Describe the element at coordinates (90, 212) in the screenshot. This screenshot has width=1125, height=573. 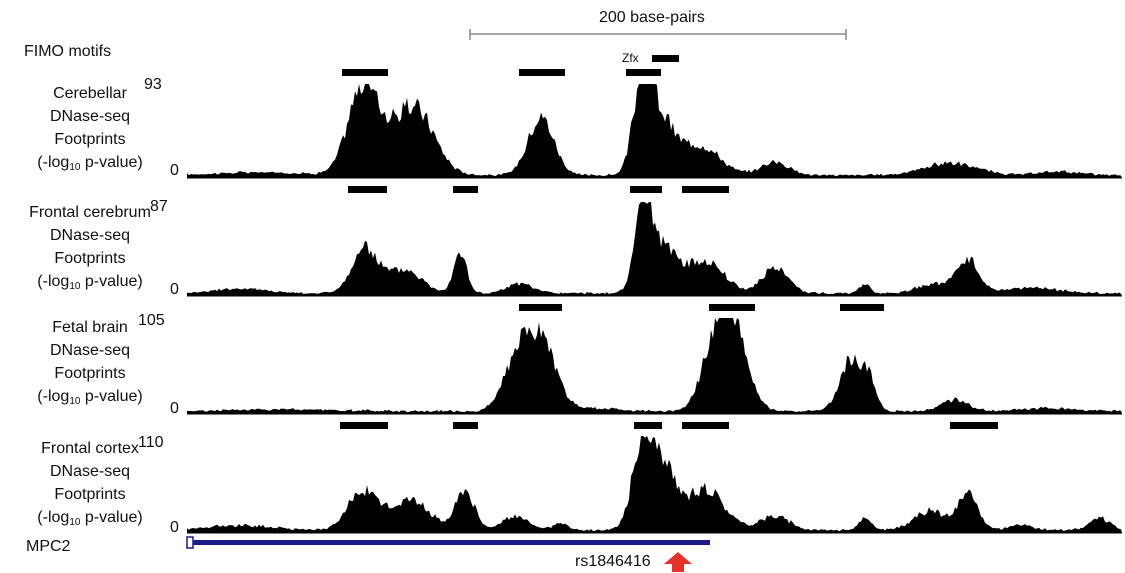
I see `track-name: Frontal cerebrum` at that location.